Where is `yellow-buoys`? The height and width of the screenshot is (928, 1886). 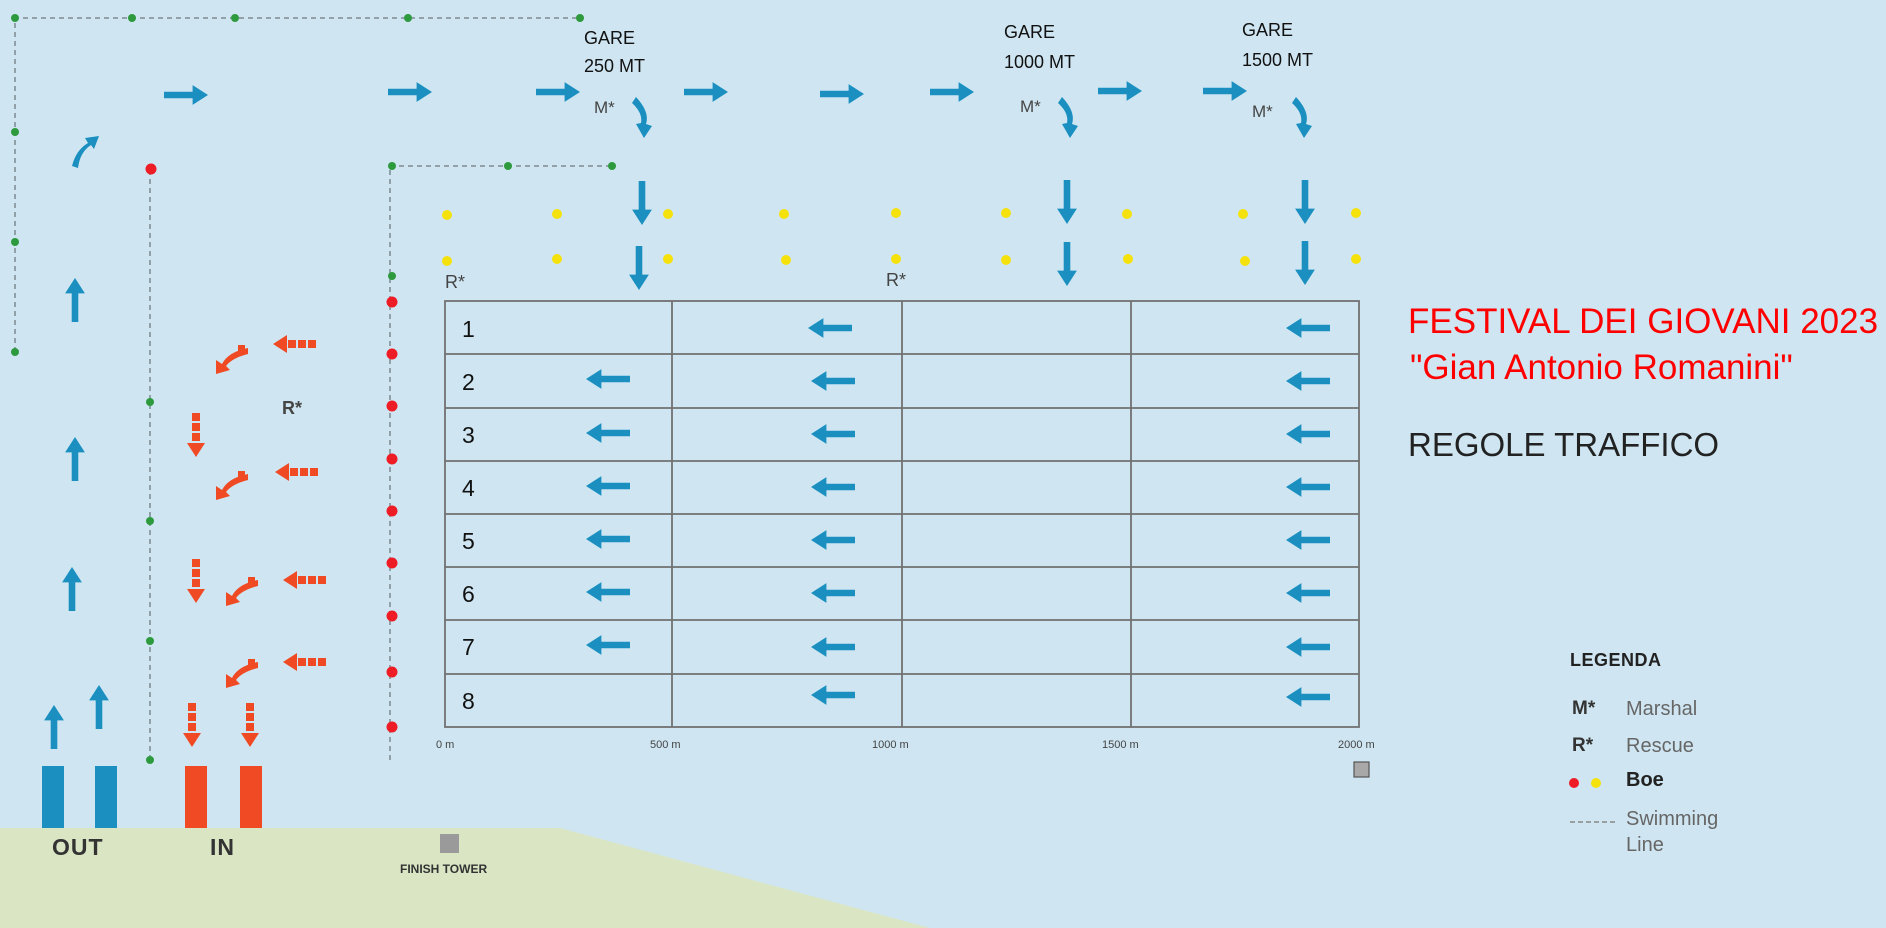
yellow-buoys is located at coordinates (901, 237).